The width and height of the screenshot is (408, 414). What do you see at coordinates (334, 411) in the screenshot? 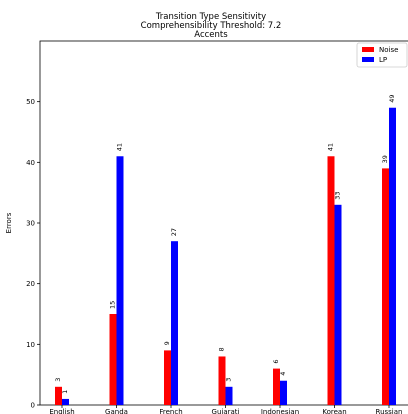
I see `x-tick-label: Korean` at bounding box center [334, 411].